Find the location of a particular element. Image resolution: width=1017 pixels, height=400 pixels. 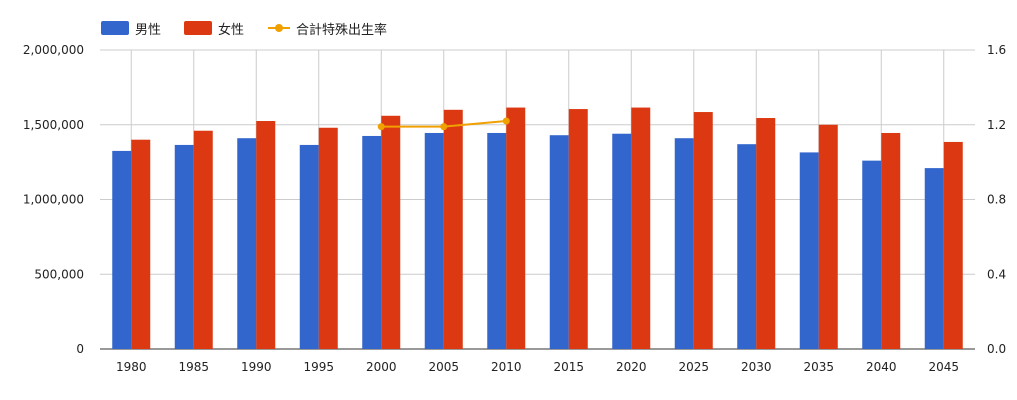

left-axis-tick-label: 0 is located at coordinates (80, 349).